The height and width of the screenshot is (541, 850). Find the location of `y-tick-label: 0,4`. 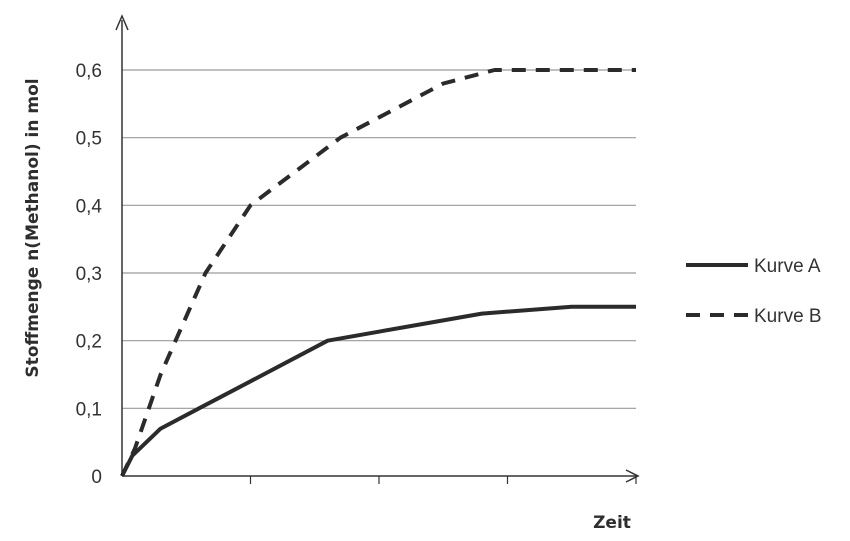

y-tick-label: 0,4 is located at coordinates (89, 206).